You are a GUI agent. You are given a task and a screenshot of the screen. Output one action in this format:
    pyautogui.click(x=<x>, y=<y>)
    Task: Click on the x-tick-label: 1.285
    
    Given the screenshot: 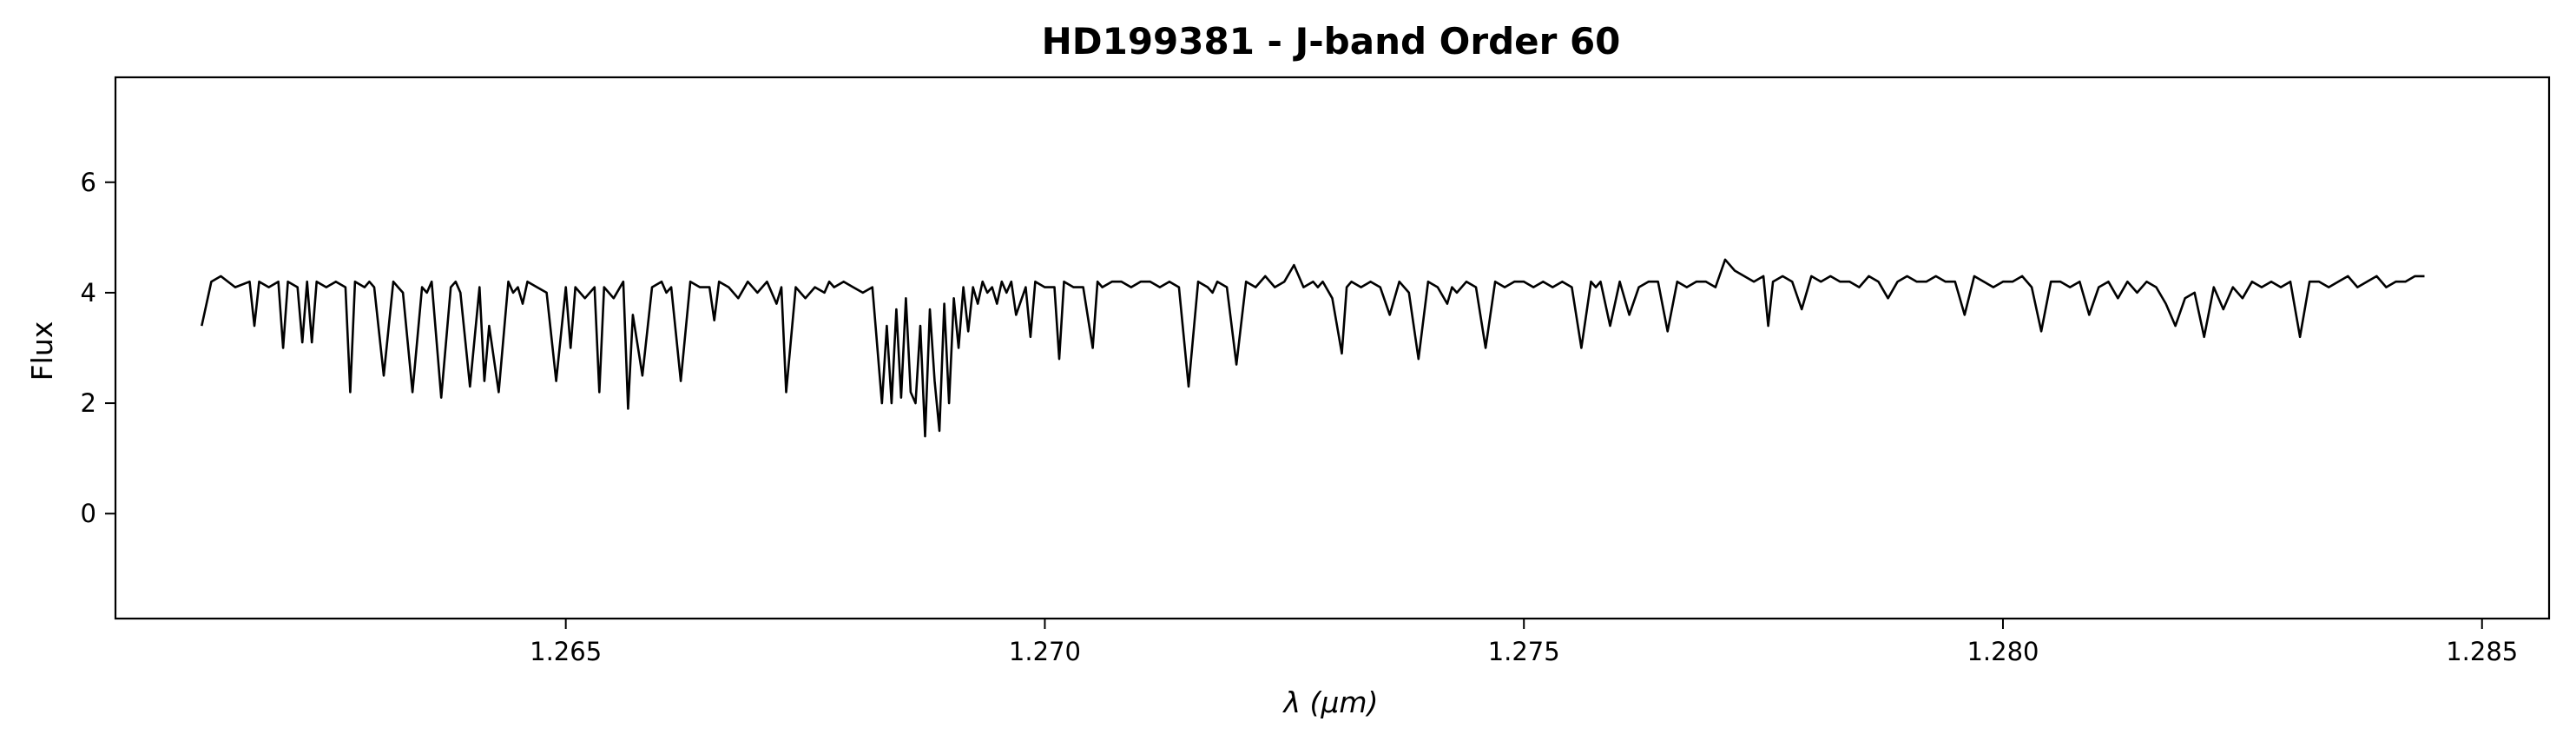 What is the action you would take?
    pyautogui.click(x=2482, y=651)
    